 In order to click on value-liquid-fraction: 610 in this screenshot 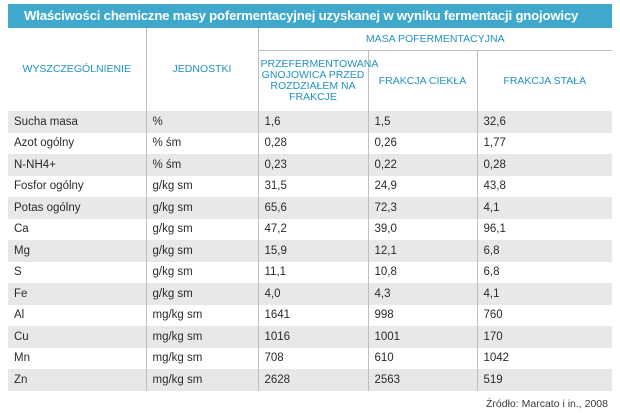, I will do `click(422, 358)`.